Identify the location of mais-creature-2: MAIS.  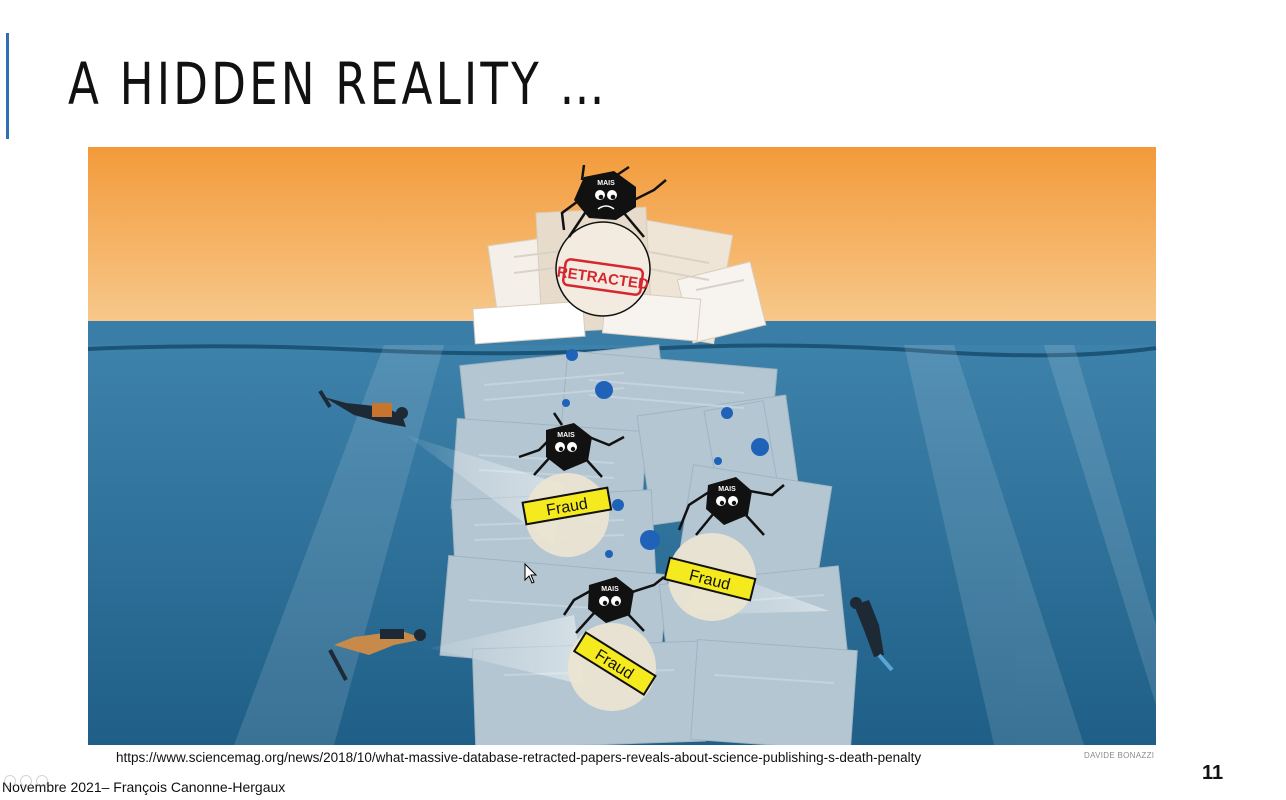
(571, 445).